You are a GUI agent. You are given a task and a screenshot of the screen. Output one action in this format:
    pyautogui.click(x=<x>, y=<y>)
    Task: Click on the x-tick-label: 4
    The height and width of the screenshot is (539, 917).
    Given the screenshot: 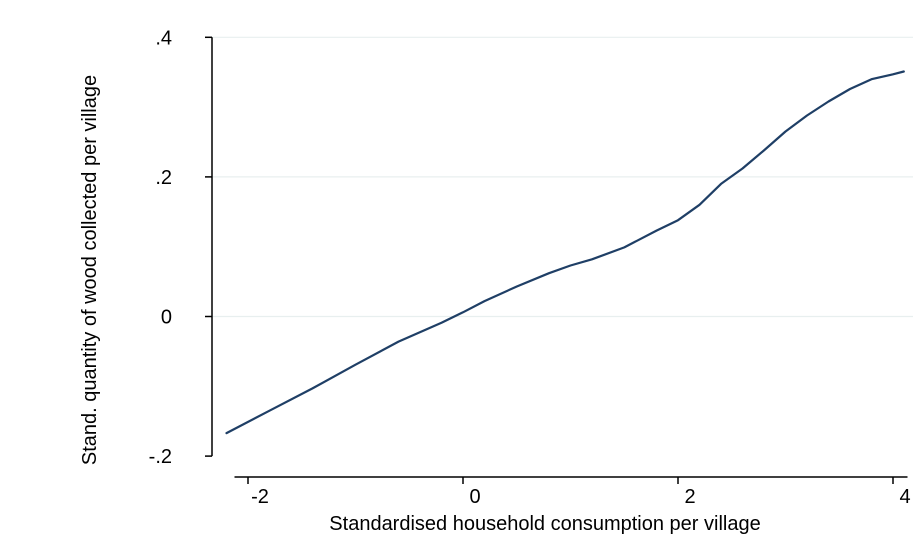 What is the action you would take?
    pyautogui.click(x=904, y=497)
    